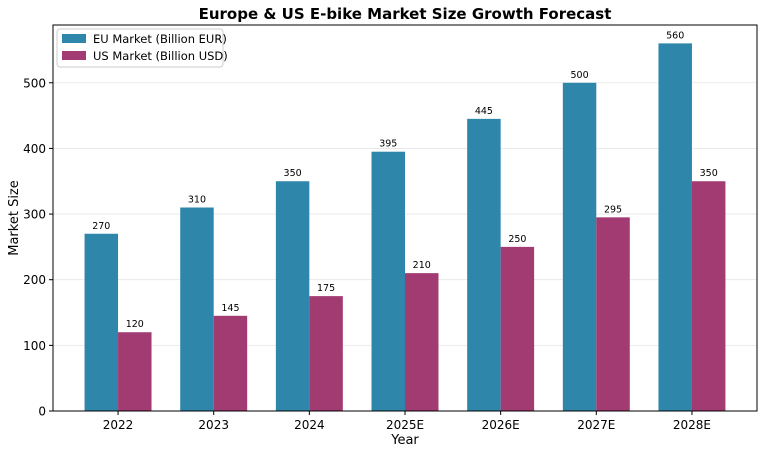 The height and width of the screenshot is (458, 765). I want to click on data-label: 295, so click(613, 209).